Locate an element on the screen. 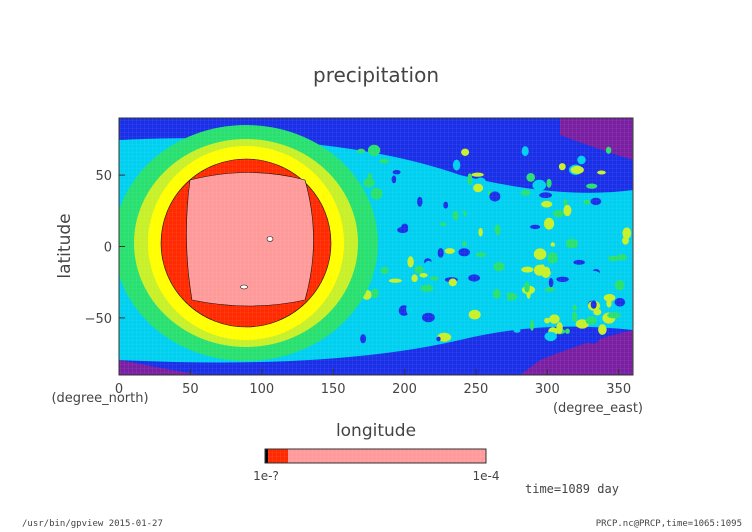 Image resolution: width=752 pixels, height=532 pixels. time-annotation: time=1089 day is located at coordinates (572, 489).